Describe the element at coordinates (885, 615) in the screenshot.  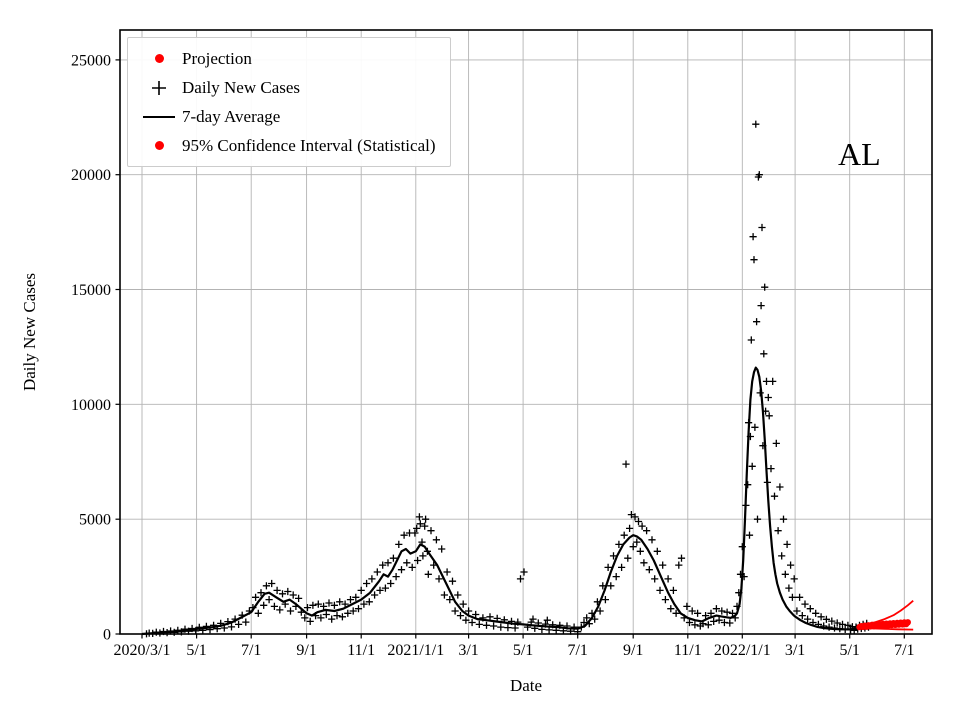
I see `confidence-interval-lines` at that location.